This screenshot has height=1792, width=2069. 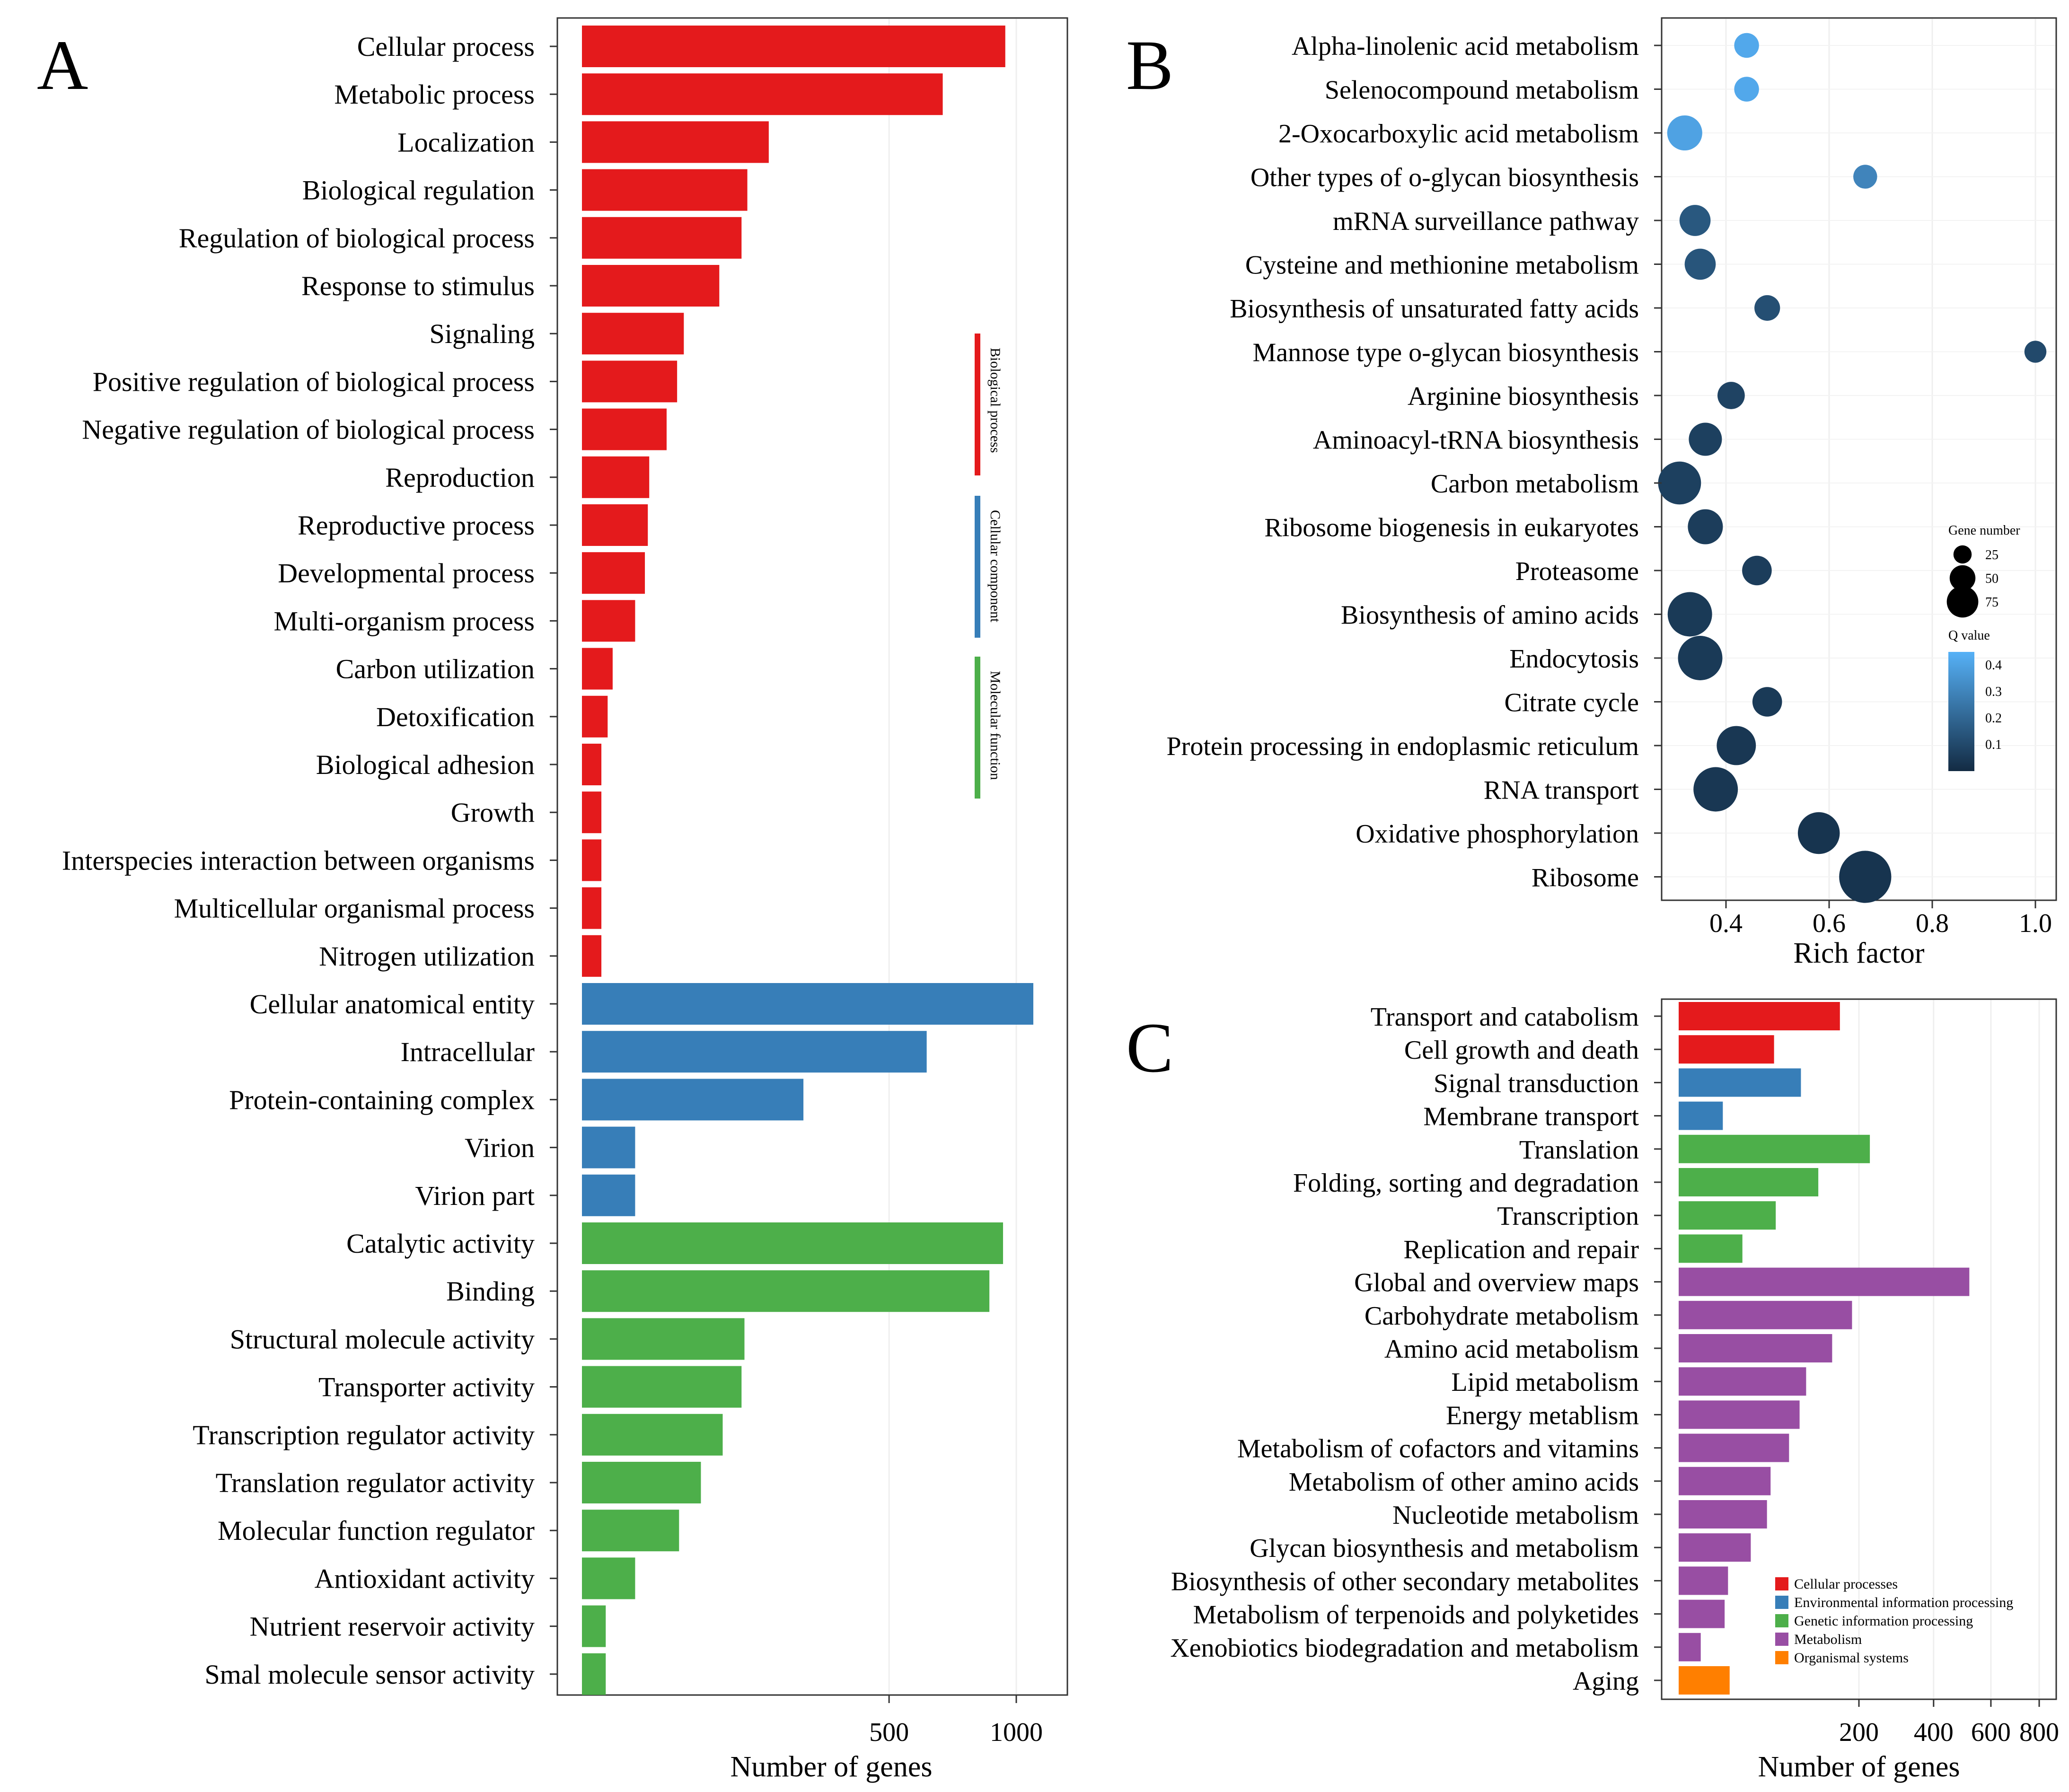 What do you see at coordinates (1703, 1580) in the screenshot?
I see `bar-biosynthesis-of-other-secondary-metabolites` at bounding box center [1703, 1580].